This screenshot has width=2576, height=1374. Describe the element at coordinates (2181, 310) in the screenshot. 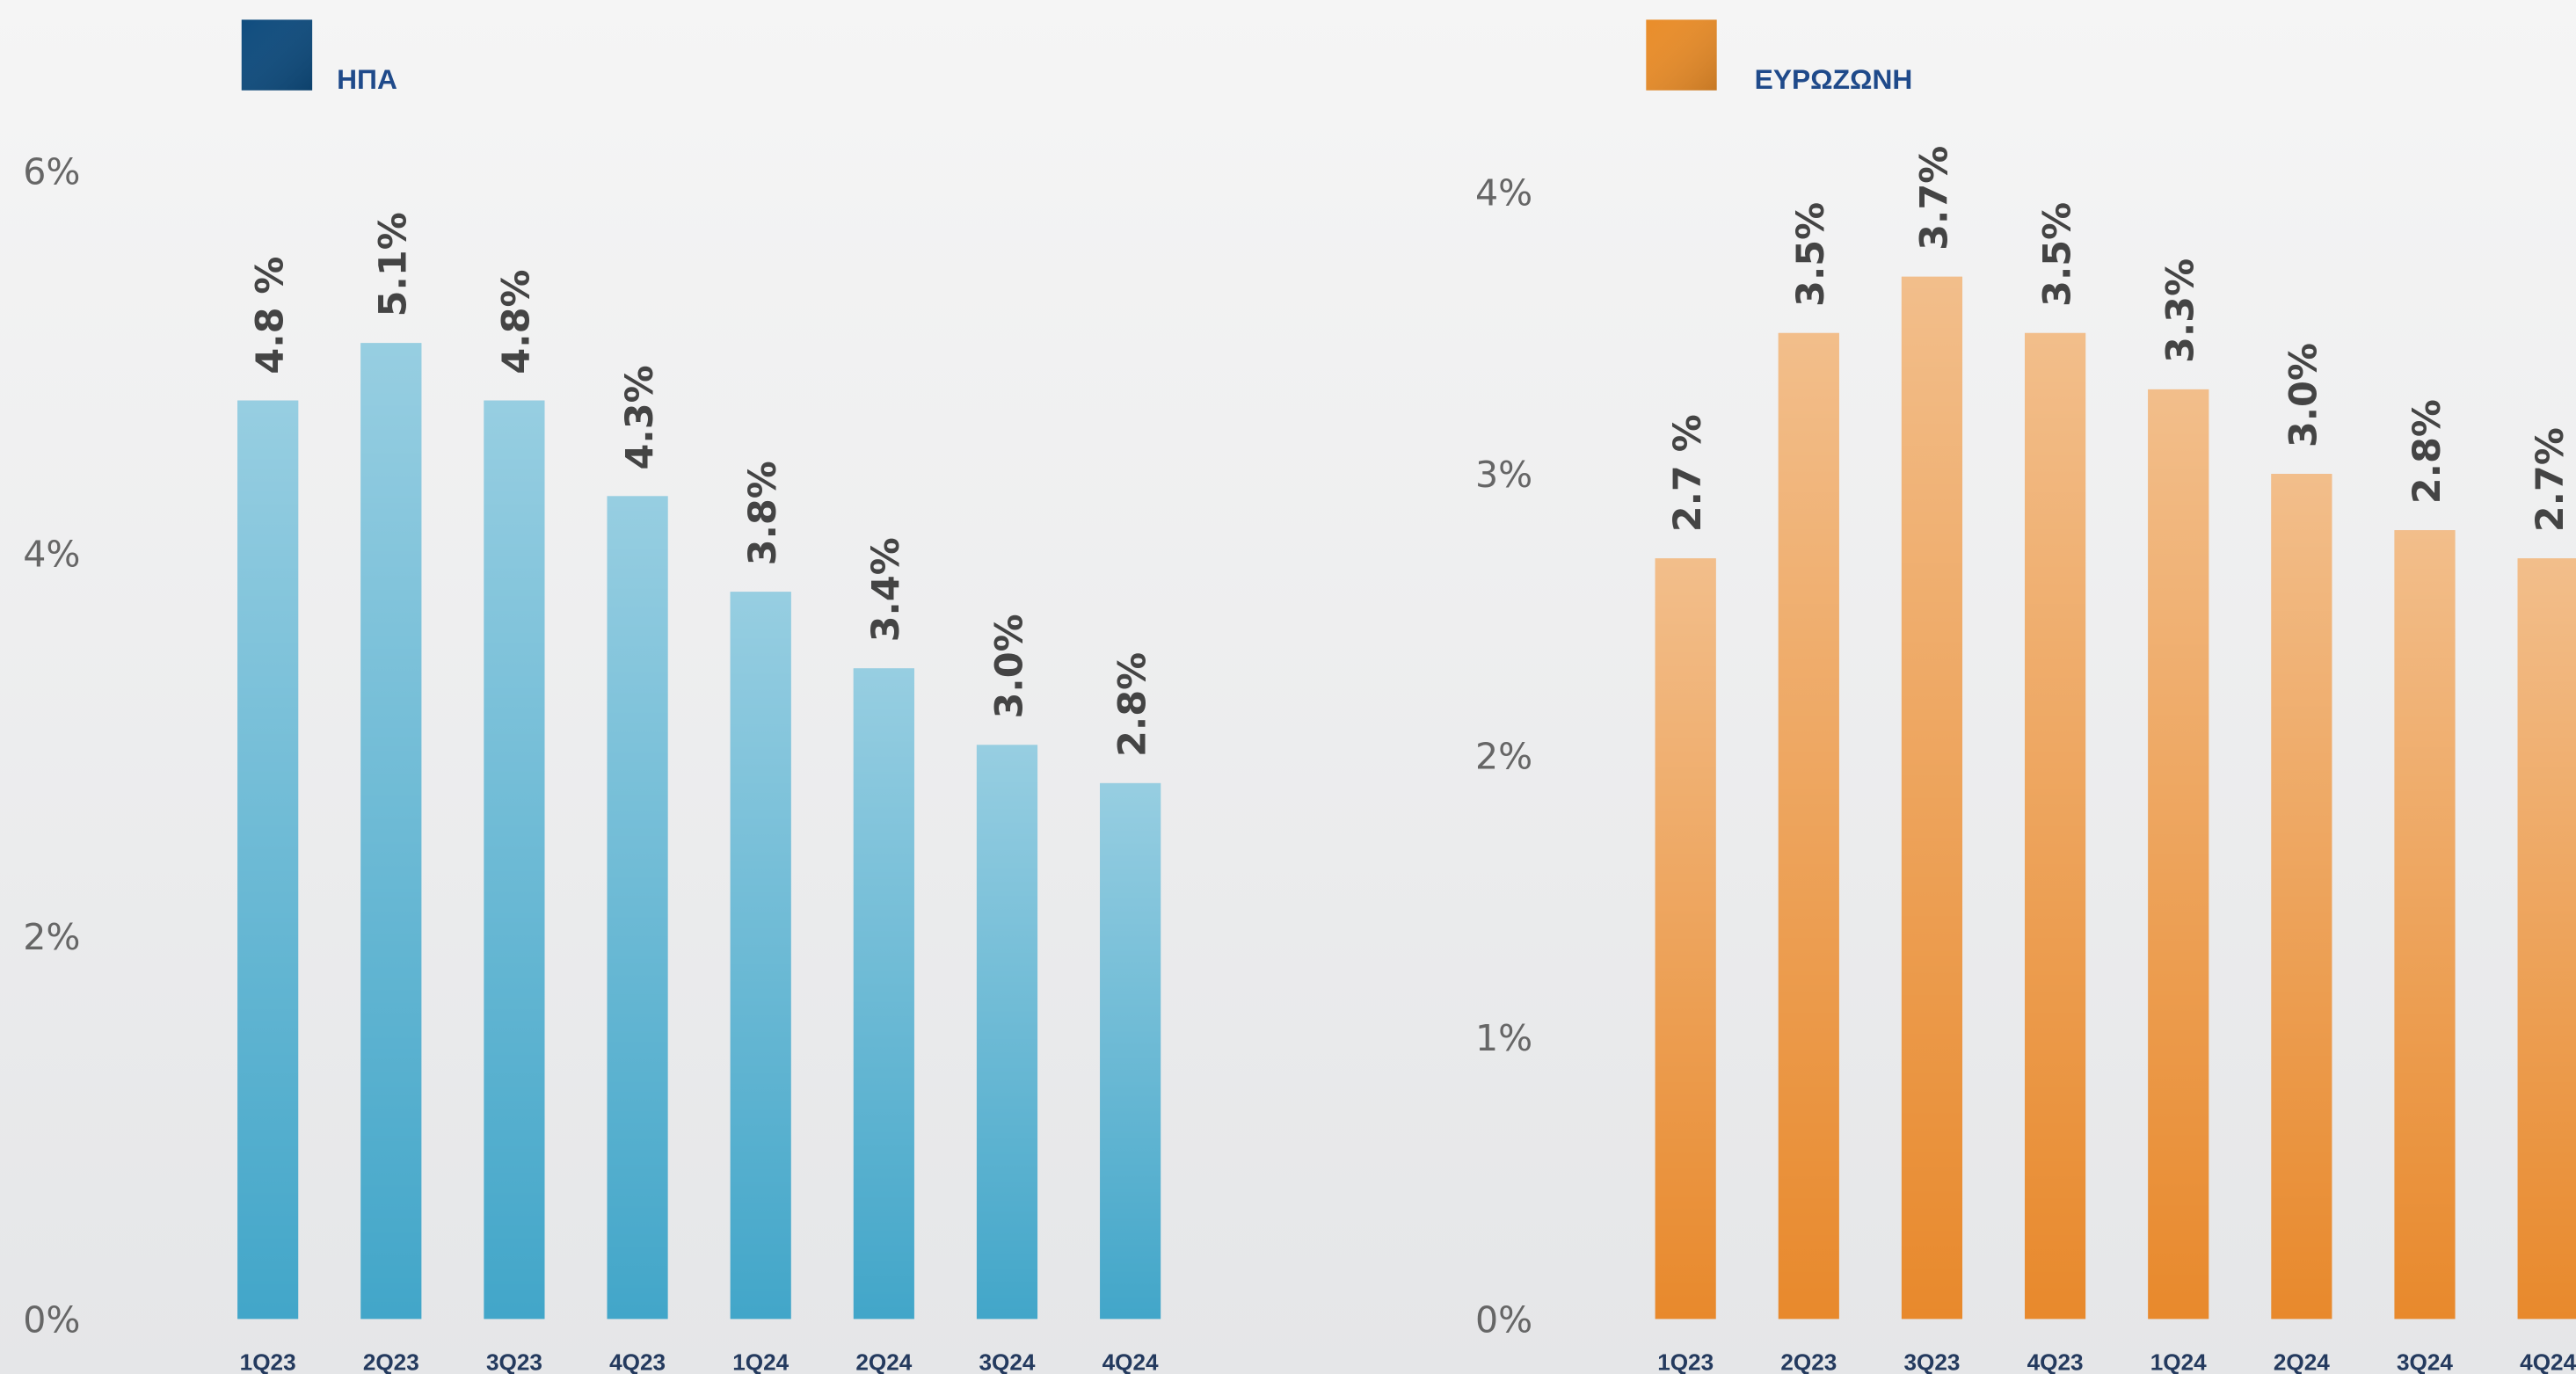

I see `value-label: 3.3%` at that location.